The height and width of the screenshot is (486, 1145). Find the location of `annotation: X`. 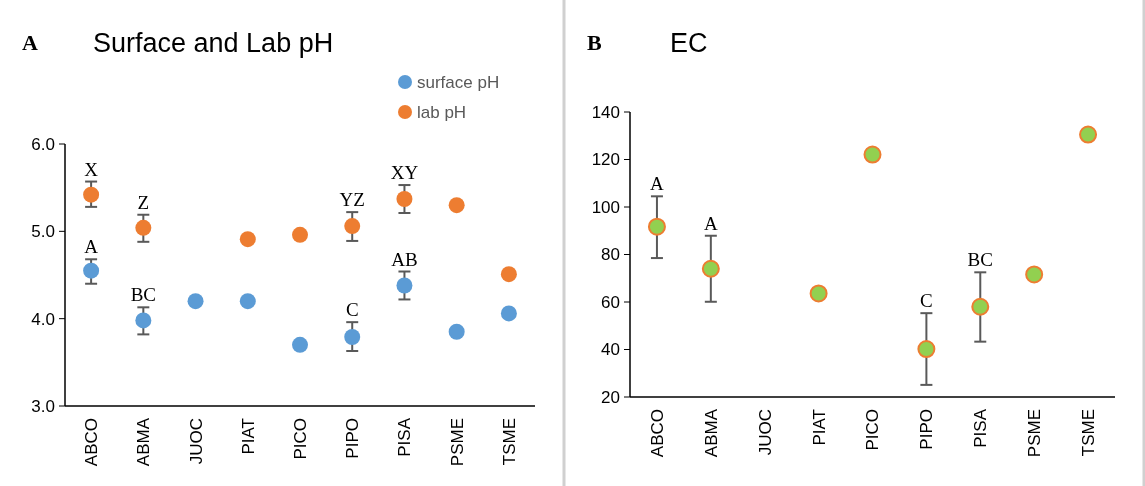

annotation: X is located at coordinates (91, 169).